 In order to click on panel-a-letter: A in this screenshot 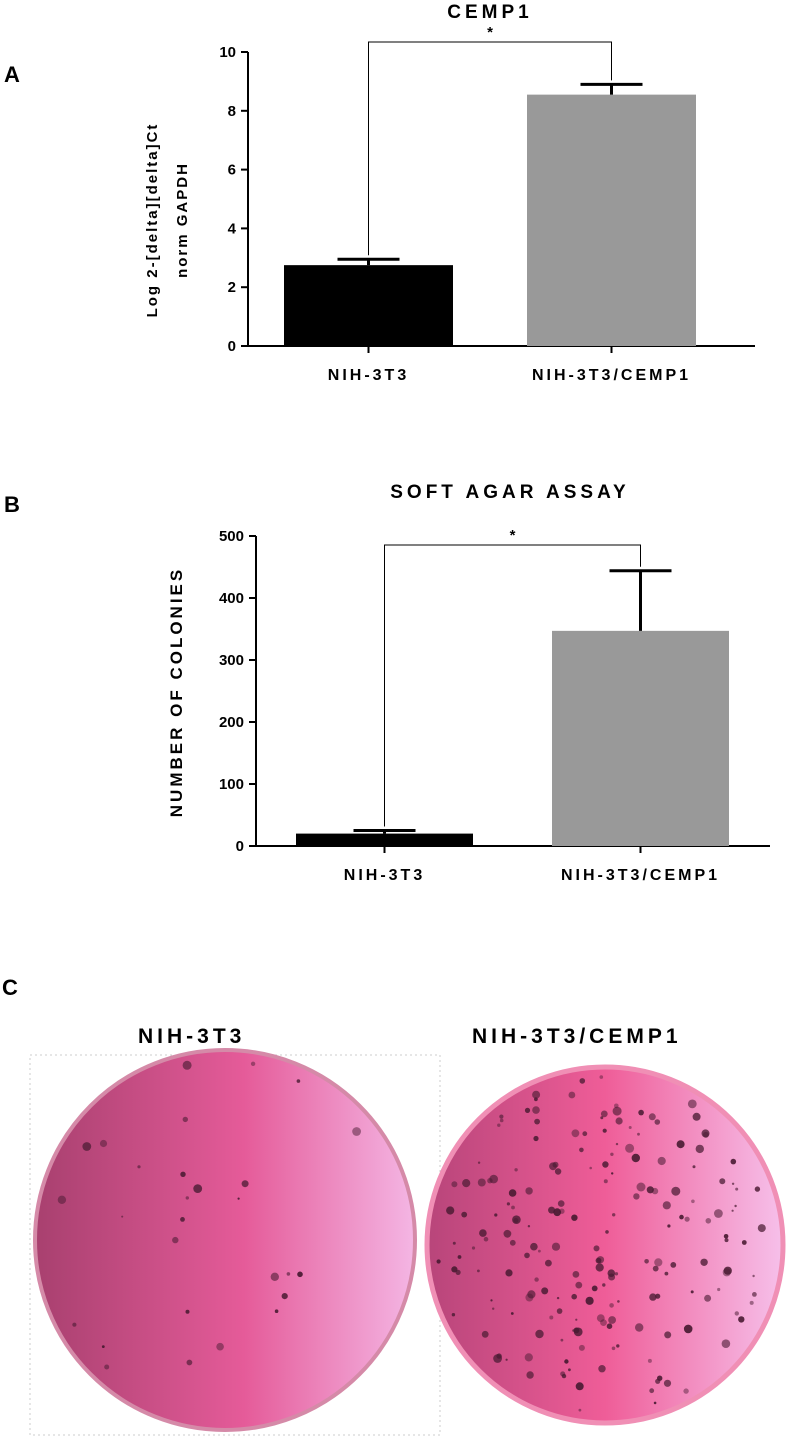, I will do `click(12, 74)`.